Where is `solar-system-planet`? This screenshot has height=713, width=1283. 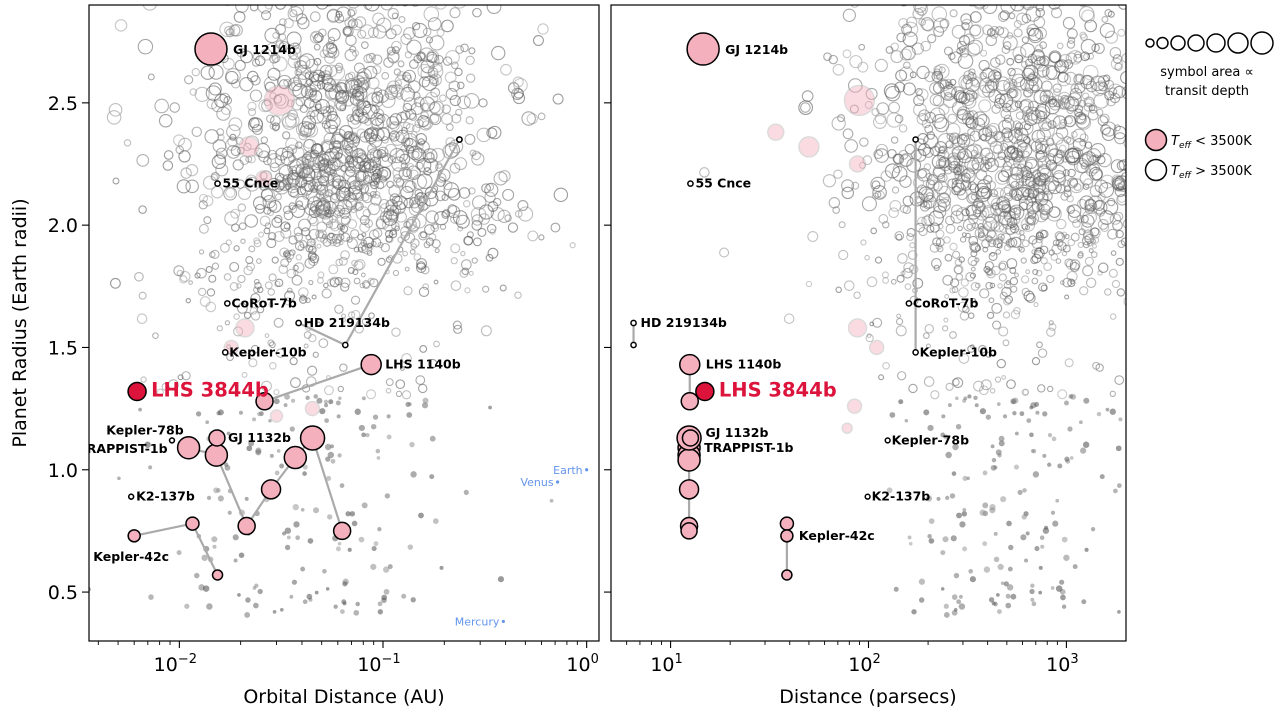
solar-system-planet is located at coordinates (557, 482).